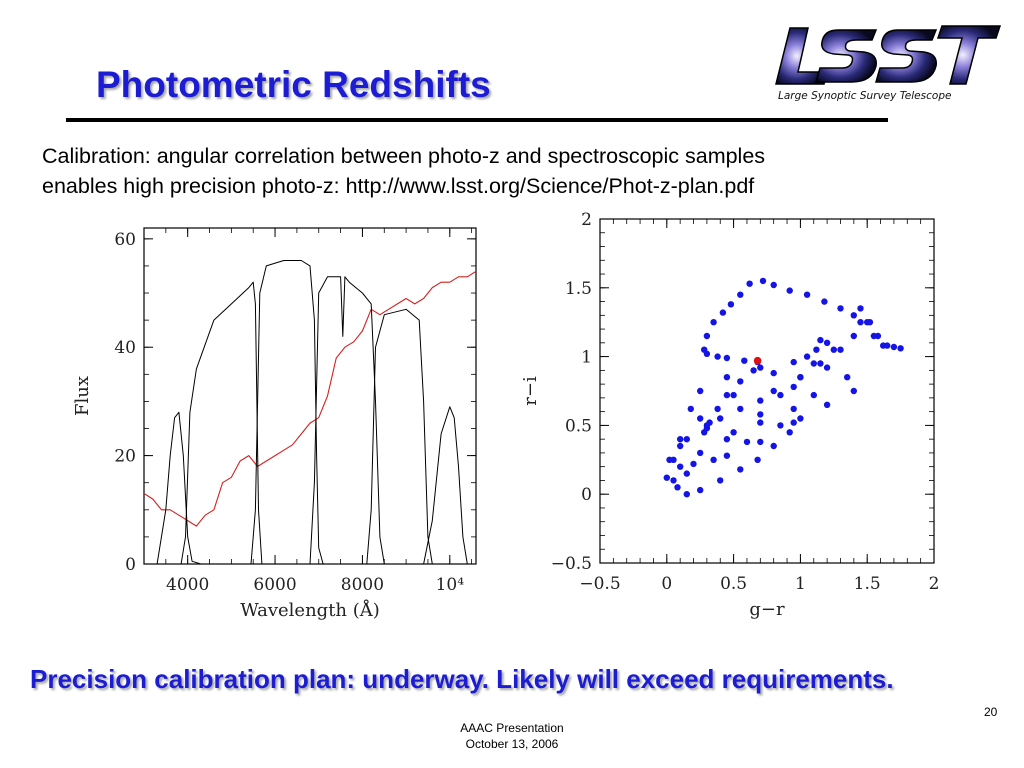 The height and width of the screenshot is (768, 1024). I want to click on filter-z-line, so click(310, 436).